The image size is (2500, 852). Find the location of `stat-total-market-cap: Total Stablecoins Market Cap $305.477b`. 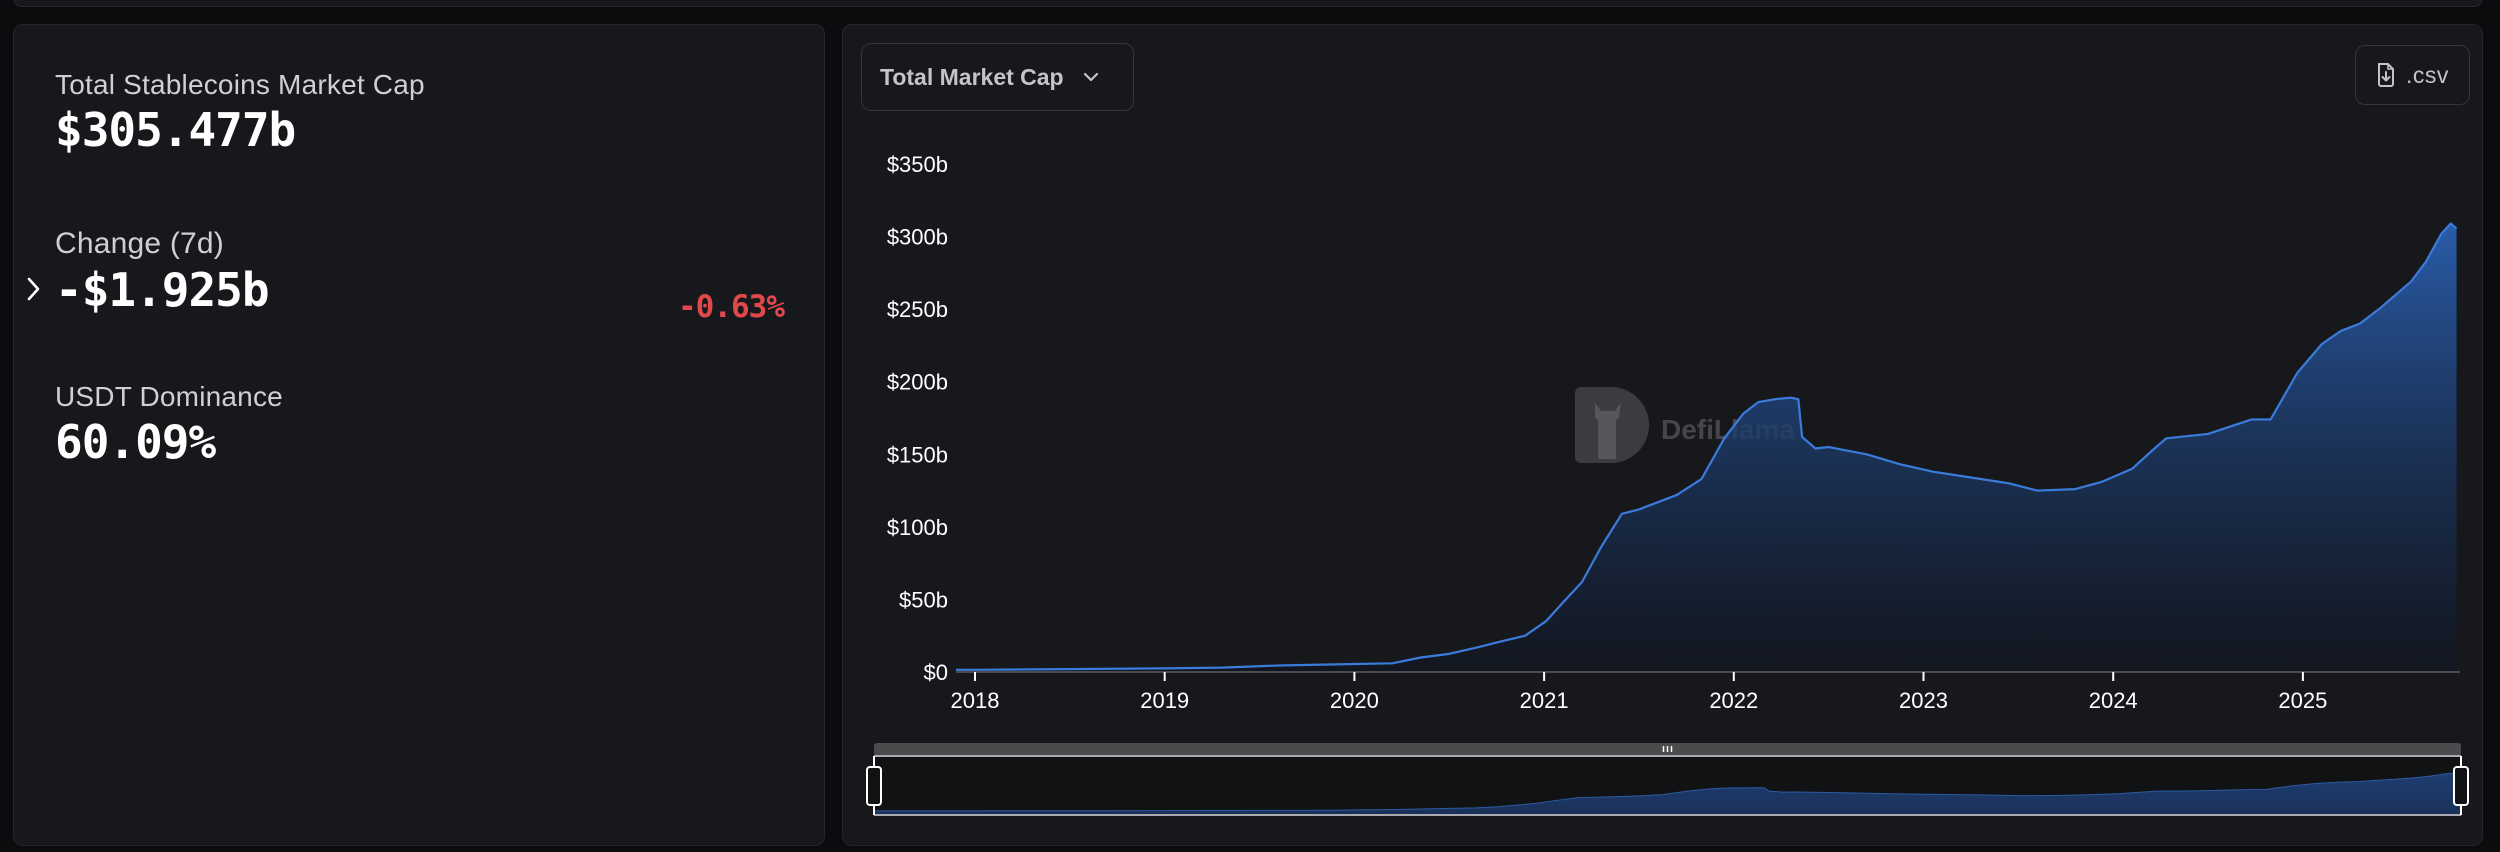

stat-total-market-cap: Total Stablecoins Market Cap $305.477b is located at coordinates (240, 113).